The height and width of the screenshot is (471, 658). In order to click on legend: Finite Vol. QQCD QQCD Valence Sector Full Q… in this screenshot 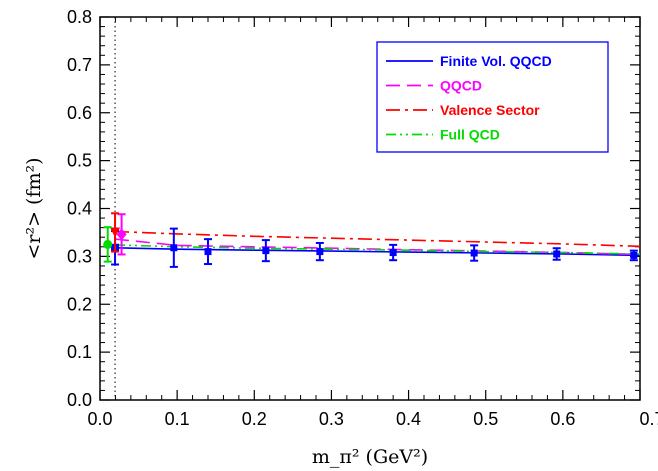, I will do `click(492, 97)`.